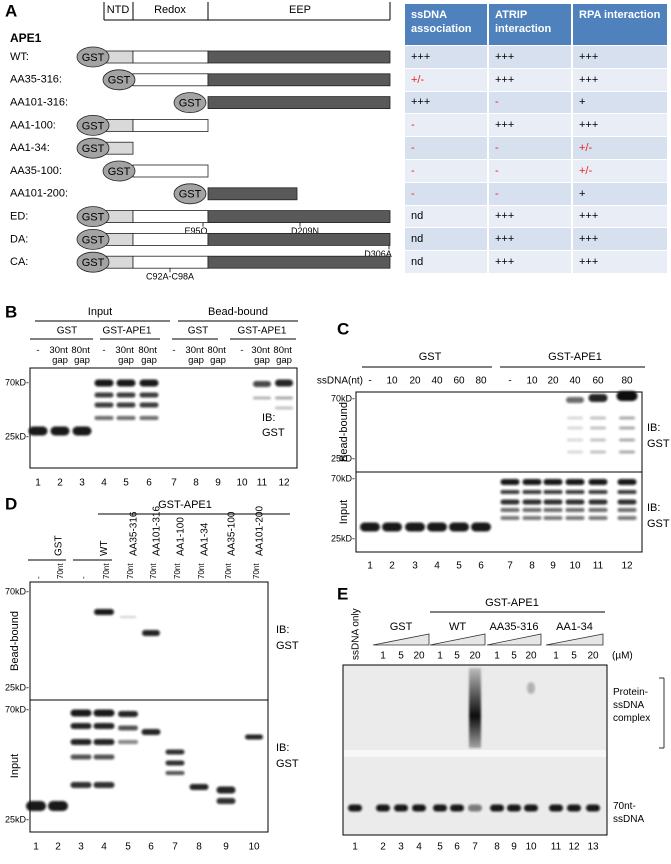  I want to click on ssdna-label: -, so click(38, 577).